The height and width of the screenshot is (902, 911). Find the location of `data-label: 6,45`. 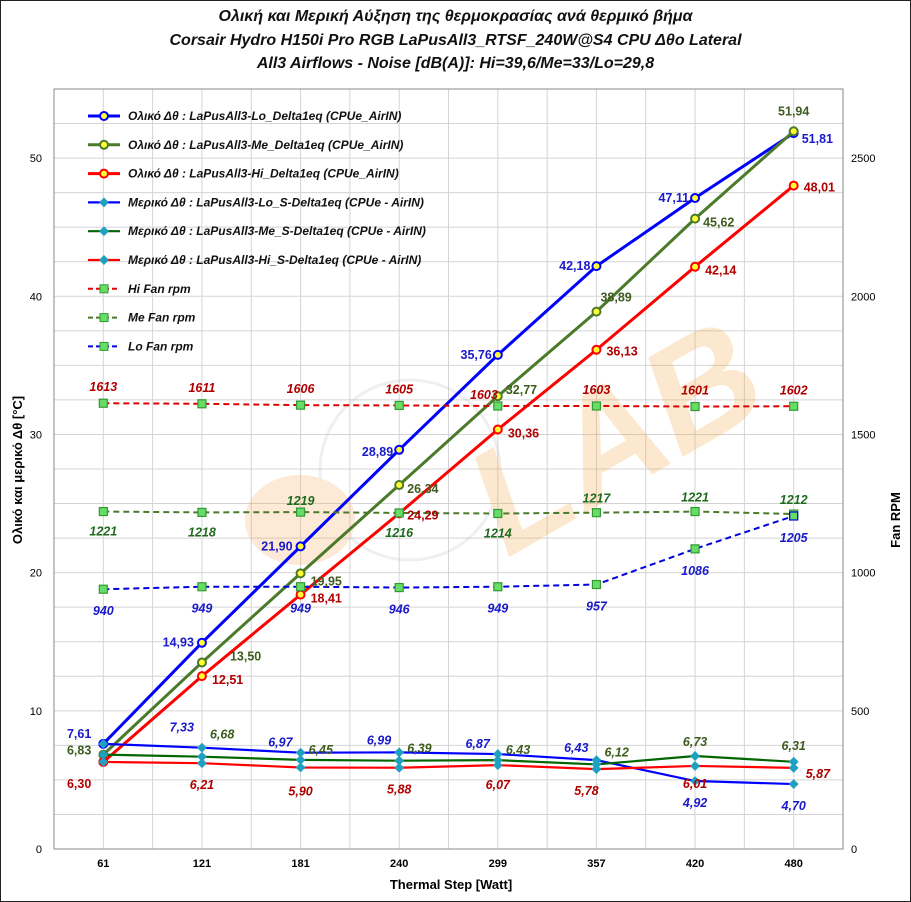

data-label: 6,45 is located at coordinates (321, 750).